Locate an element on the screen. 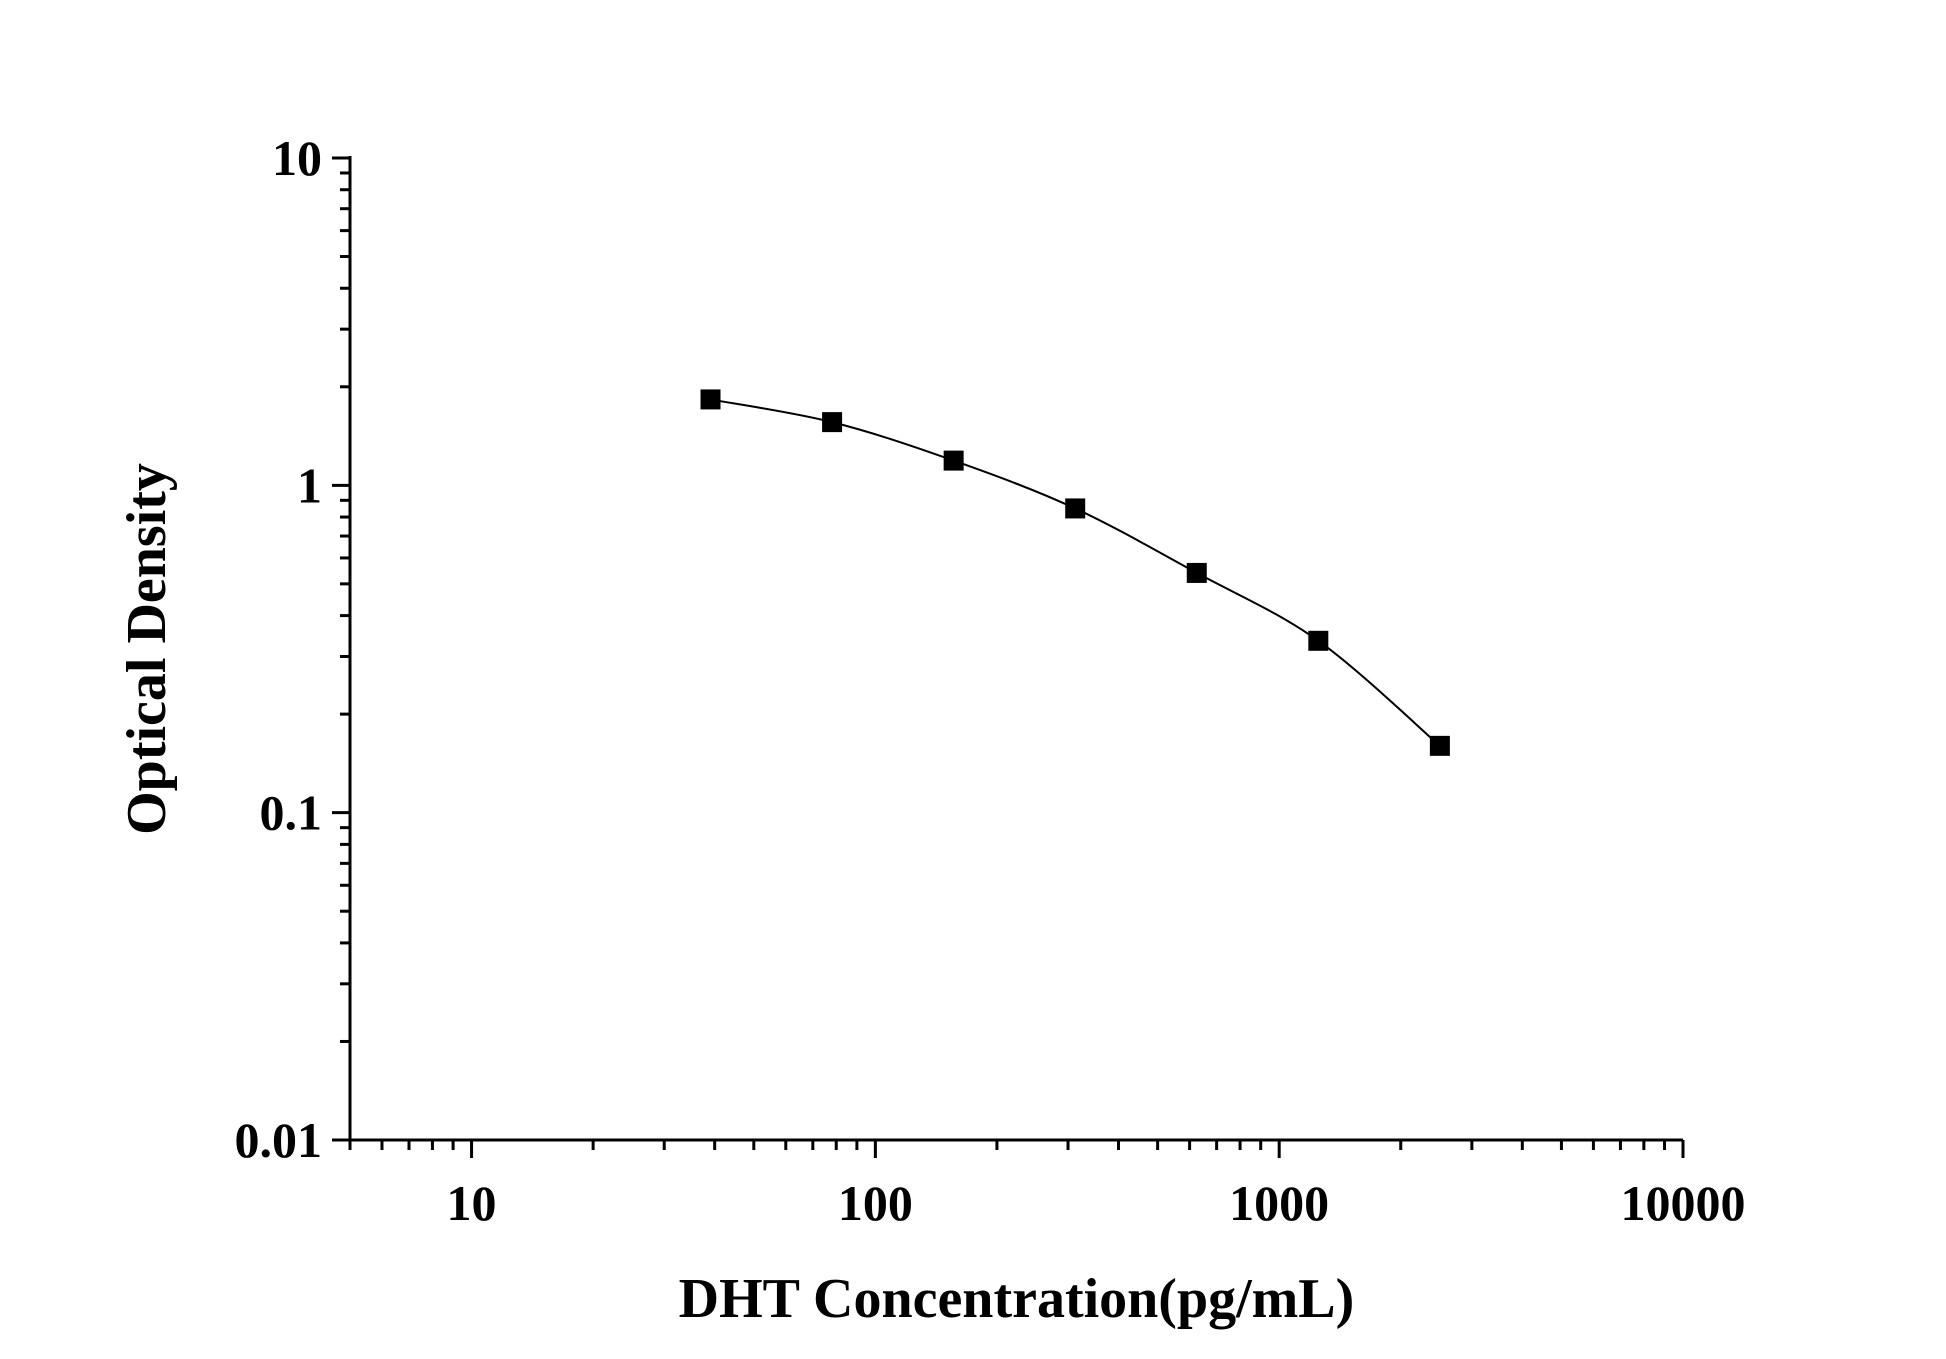 This screenshot has height=1359, width=1946. y-tick-label: 0.01 is located at coordinates (279, 1140).